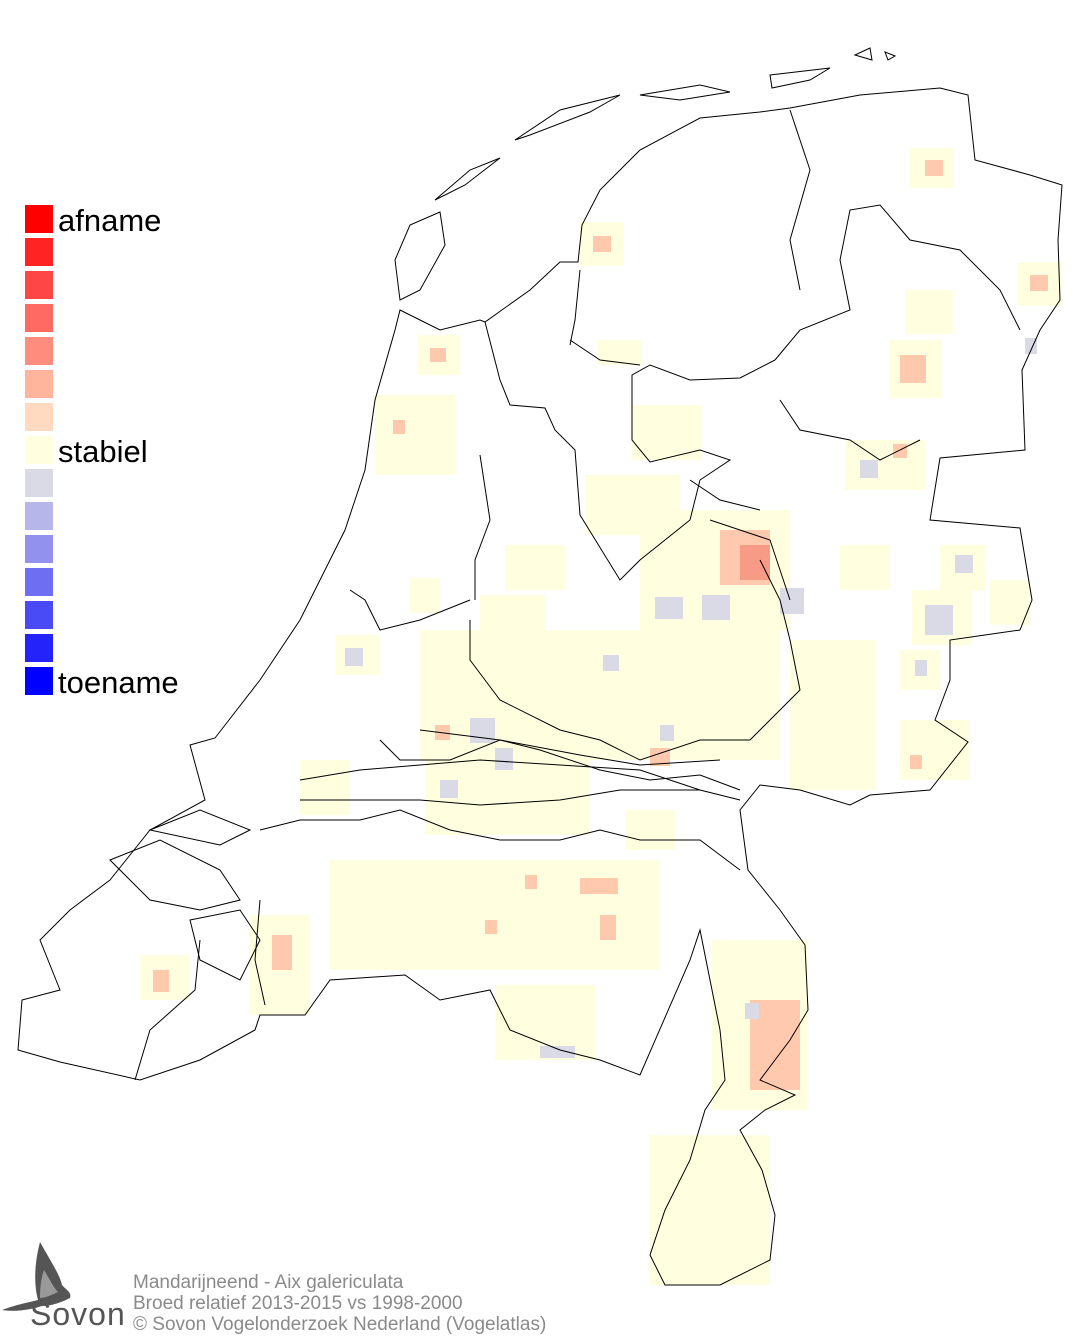 This screenshot has height=1340, width=1074. Describe the element at coordinates (625, 460) in the screenshot. I see `ijsselmeer-shore` at that location.